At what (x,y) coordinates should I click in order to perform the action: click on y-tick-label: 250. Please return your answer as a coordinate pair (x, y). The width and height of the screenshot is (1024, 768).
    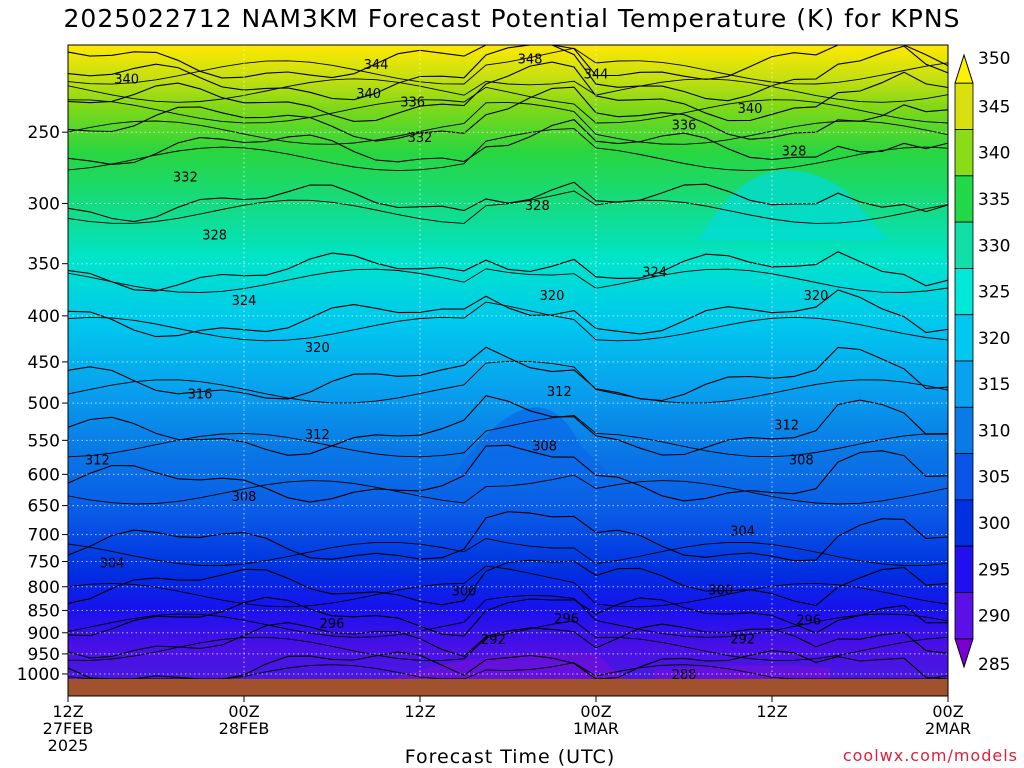
    Looking at the image, I should click on (44, 133).